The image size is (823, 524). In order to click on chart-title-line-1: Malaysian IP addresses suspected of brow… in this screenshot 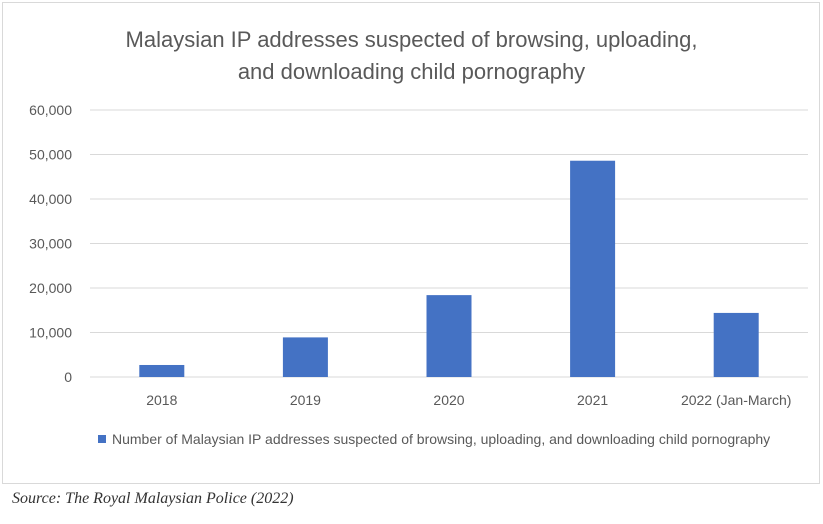, I will do `click(411, 39)`.